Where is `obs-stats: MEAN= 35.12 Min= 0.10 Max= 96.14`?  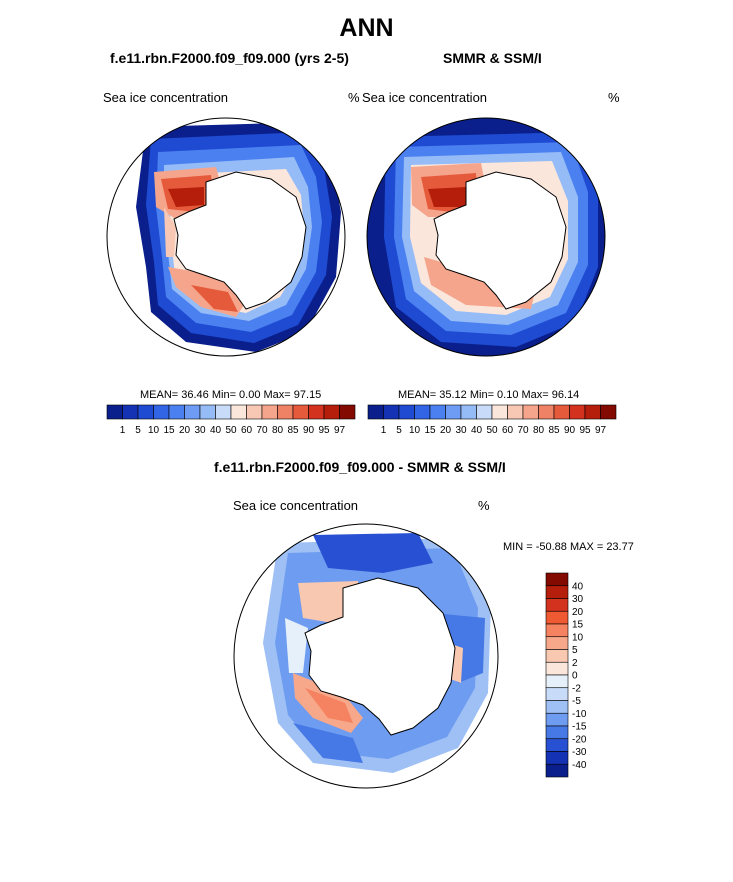 obs-stats: MEAN= 35.12 Min= 0.10 Max= 96.14 is located at coordinates (489, 395).